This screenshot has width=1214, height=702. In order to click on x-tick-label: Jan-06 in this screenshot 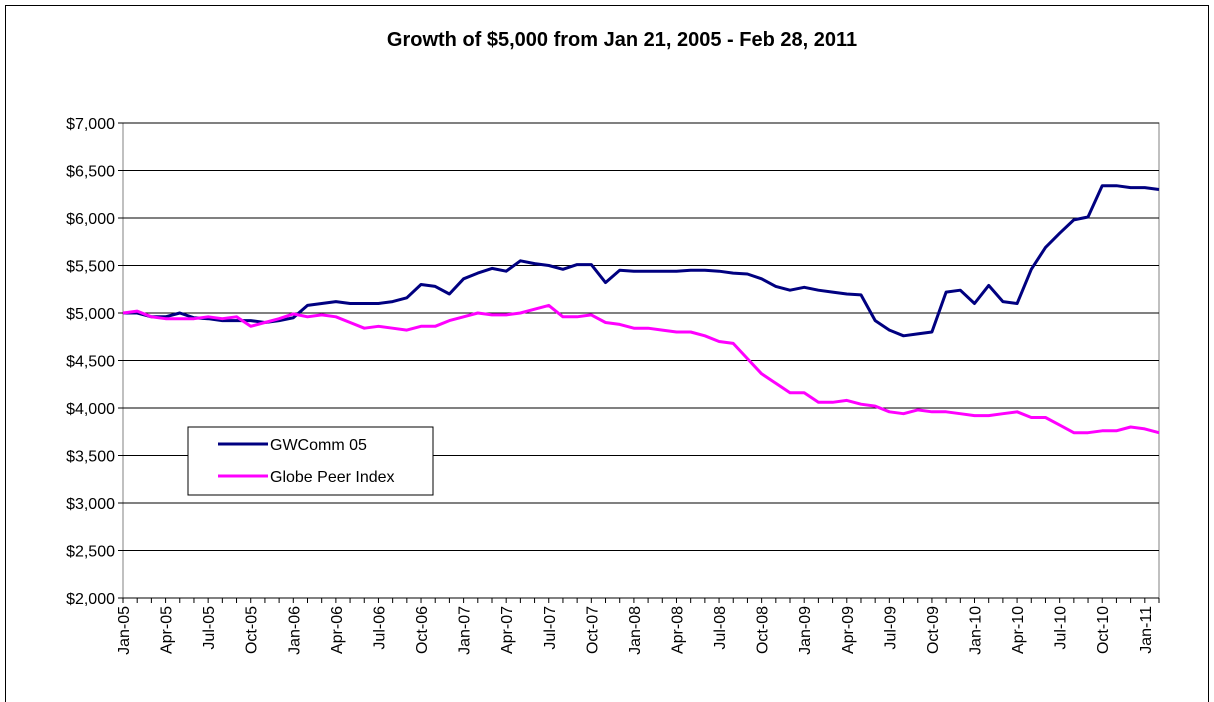, I will do `click(294, 630)`.